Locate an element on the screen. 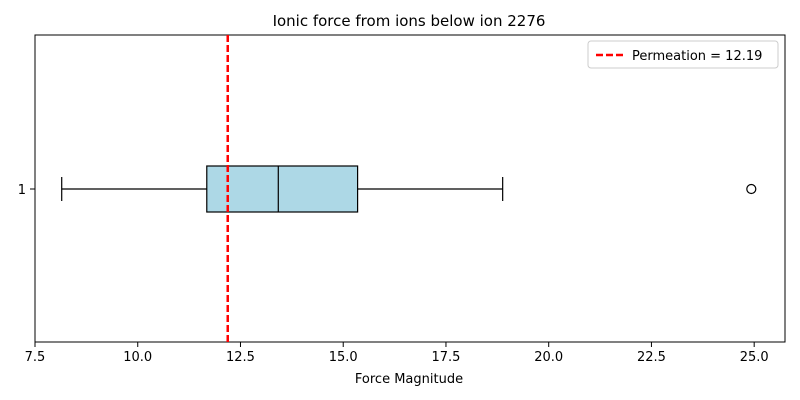  y-tick-label: 1 is located at coordinates (22, 190).